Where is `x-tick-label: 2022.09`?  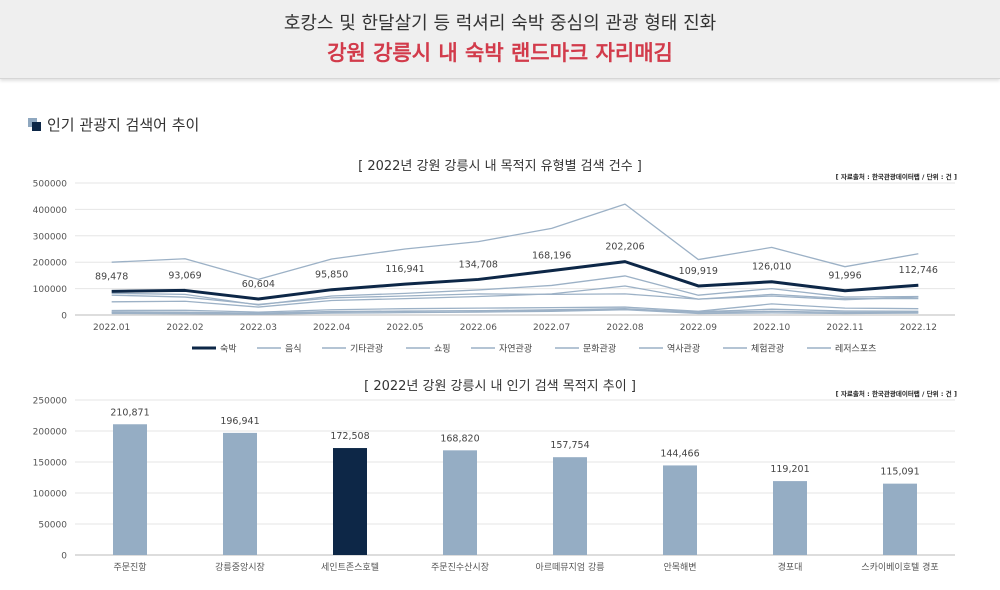
x-tick-label: 2022.09 is located at coordinates (698, 328).